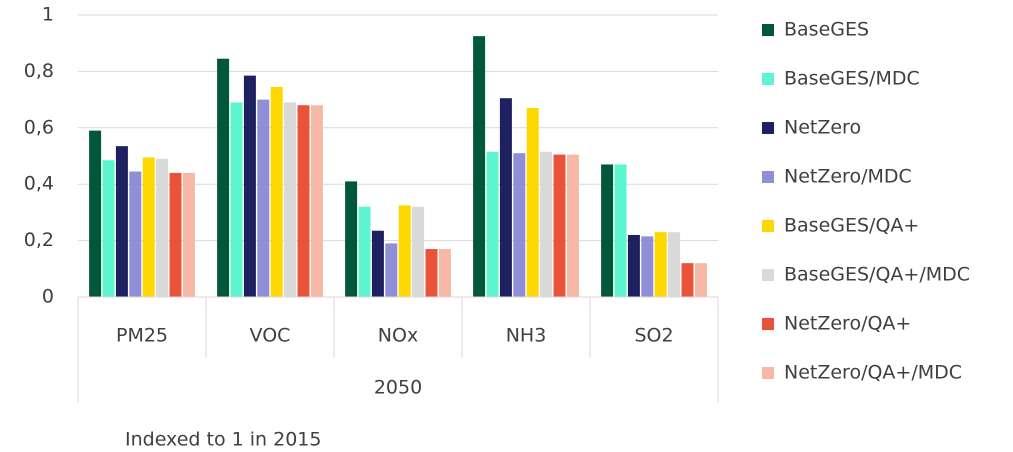 Image resolution: width=1013 pixels, height=452 pixels. What do you see at coordinates (851, 226) in the screenshot?
I see `legend-label: BaseGES/QA+` at bounding box center [851, 226].